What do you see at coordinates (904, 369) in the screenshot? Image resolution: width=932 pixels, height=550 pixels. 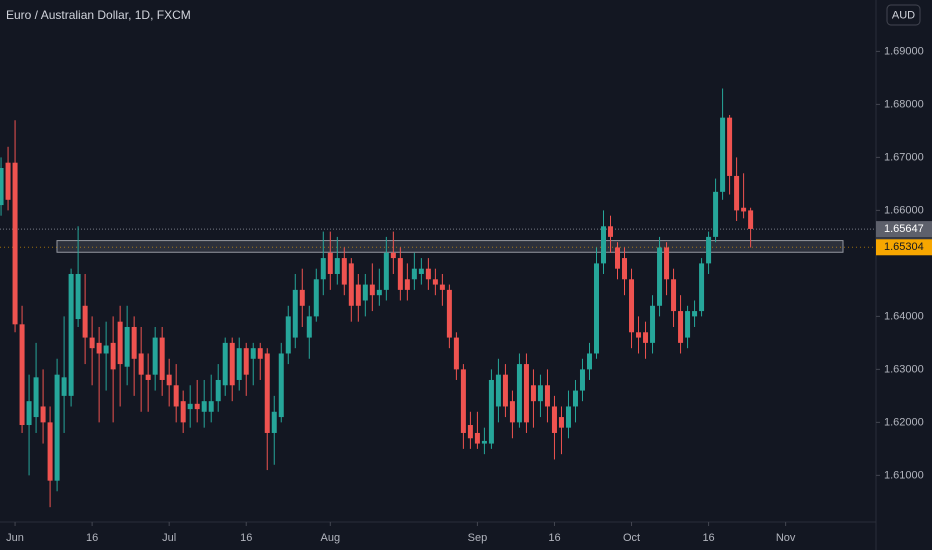 I see `y-tick-label: 1.63000` at bounding box center [904, 369].